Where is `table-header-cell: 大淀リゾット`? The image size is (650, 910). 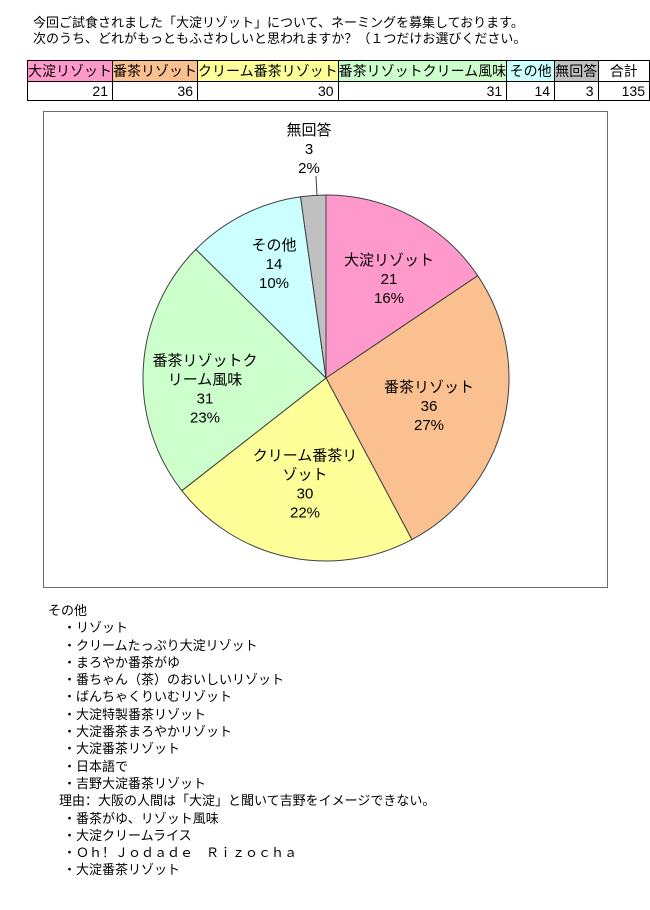 table-header-cell: 大淀リゾット is located at coordinates (70, 71).